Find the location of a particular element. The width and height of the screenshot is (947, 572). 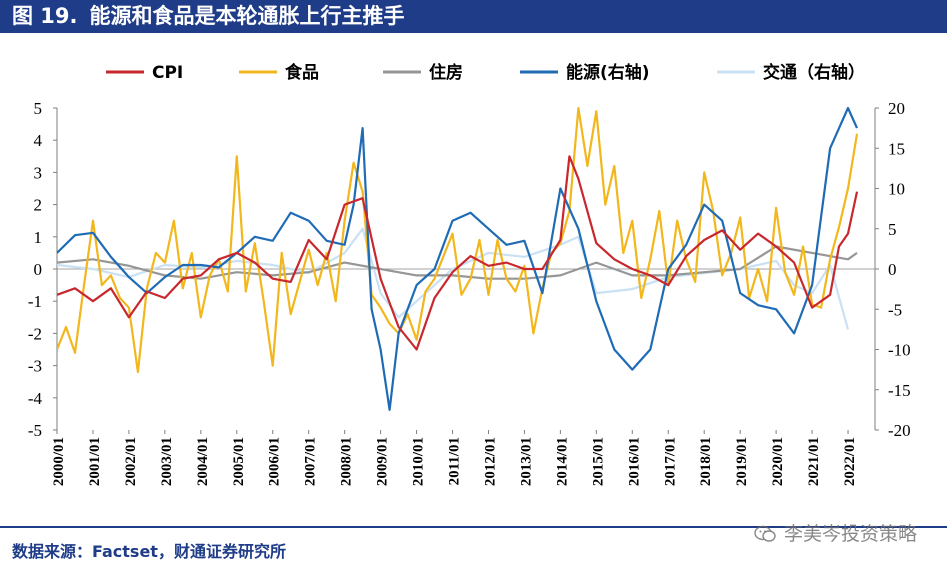

x-tick-label: 2012/01 is located at coordinates (490, 461).